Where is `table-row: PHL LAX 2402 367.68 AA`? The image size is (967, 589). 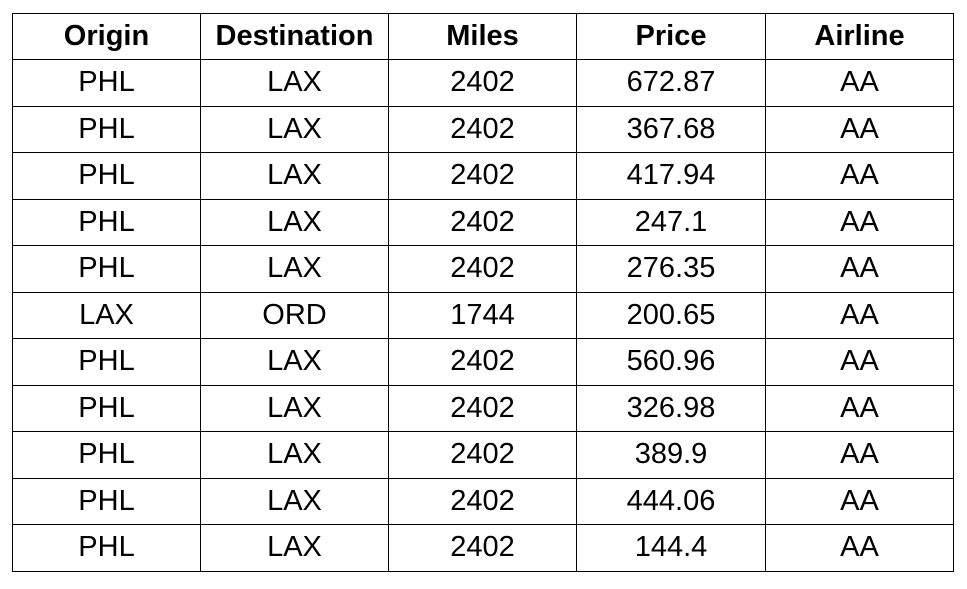 table-row: PHL LAX 2402 367.68 AA is located at coordinates (483, 129).